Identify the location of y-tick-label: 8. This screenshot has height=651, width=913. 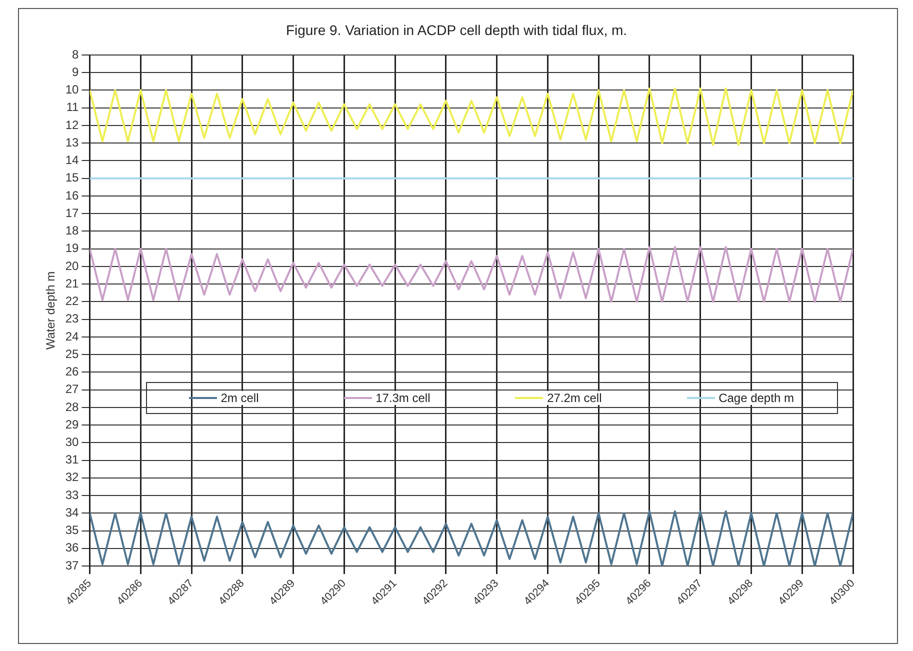
(76, 54).